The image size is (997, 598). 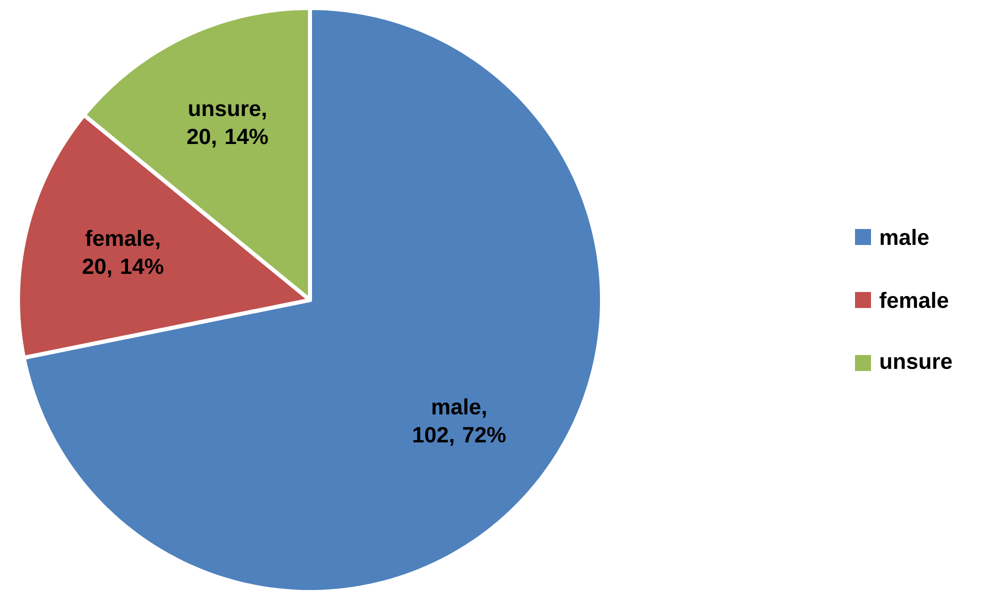 I want to click on data-label: male, 102, 72%, so click(x=459, y=422).